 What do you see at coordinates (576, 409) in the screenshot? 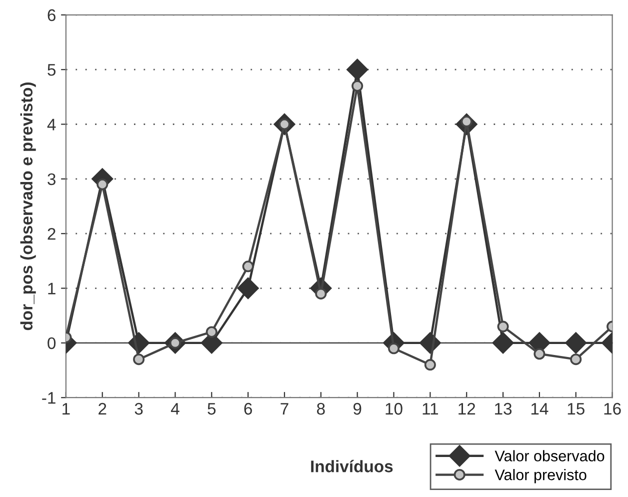
I see `x-tick-label: 15` at bounding box center [576, 409].